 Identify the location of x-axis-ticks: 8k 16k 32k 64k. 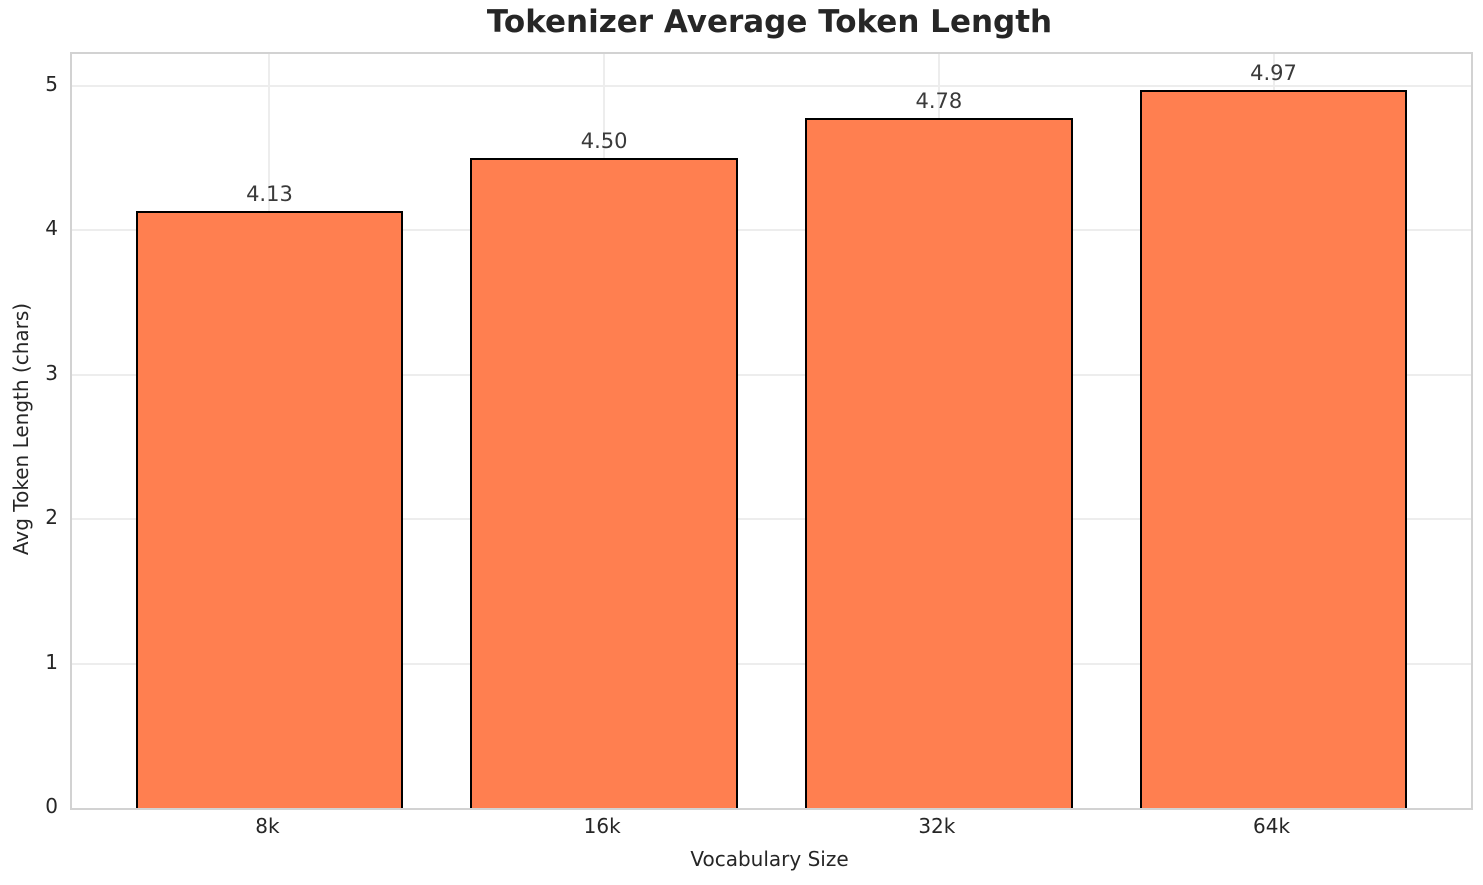
(769, 828).